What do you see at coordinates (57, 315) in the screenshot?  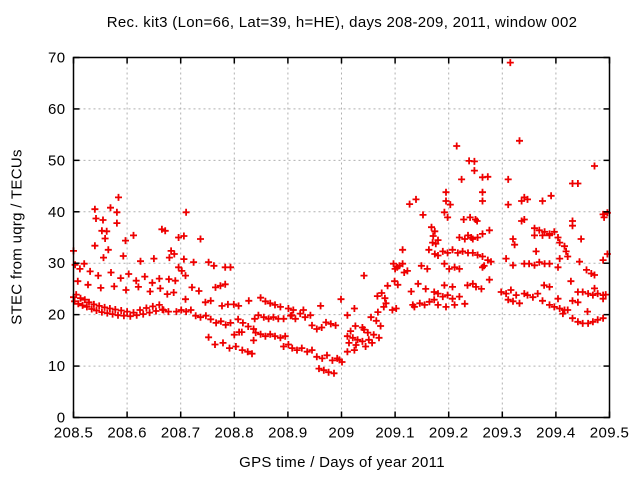 I see `y-tick-label: 20` at bounding box center [57, 315].